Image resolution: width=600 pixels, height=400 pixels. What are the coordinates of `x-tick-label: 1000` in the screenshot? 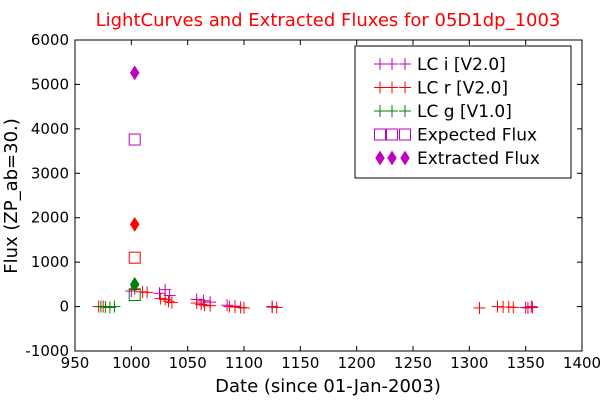 It's located at (131, 363).